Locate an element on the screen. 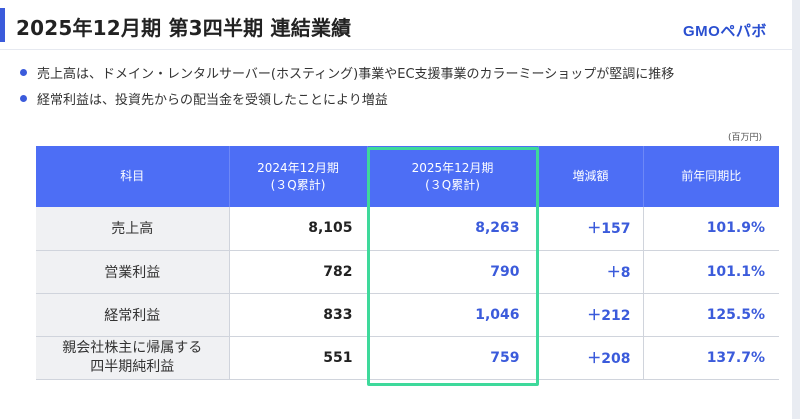 Image resolution: width=800 pixels, height=419 pixels. header-ratio: 前年同期比 is located at coordinates (711, 176).